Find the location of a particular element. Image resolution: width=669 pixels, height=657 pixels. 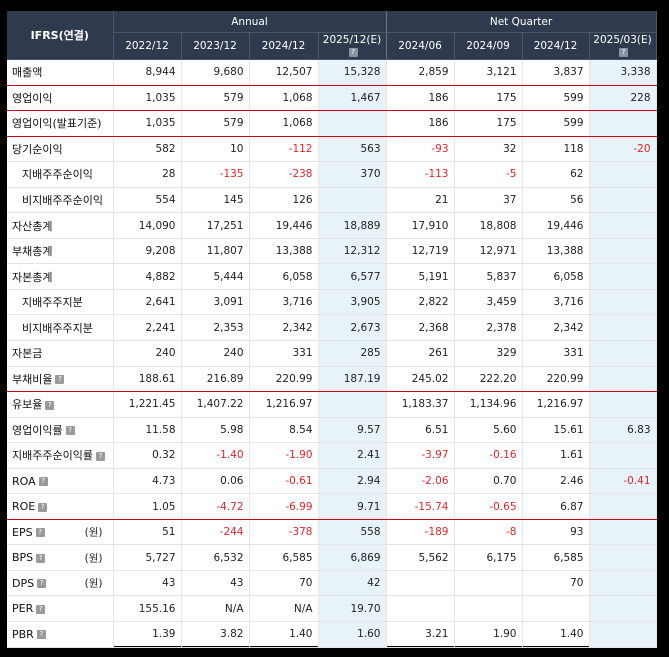

value-cell: 5,837 is located at coordinates (488, 276).